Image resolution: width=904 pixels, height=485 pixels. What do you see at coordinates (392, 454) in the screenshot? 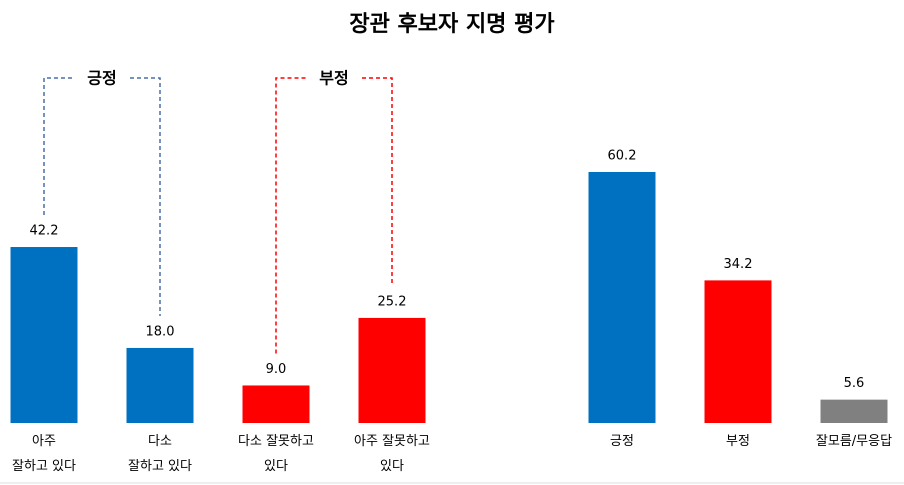
I see `x-tick-label: 아주 잘못하고 있다` at bounding box center [392, 454].